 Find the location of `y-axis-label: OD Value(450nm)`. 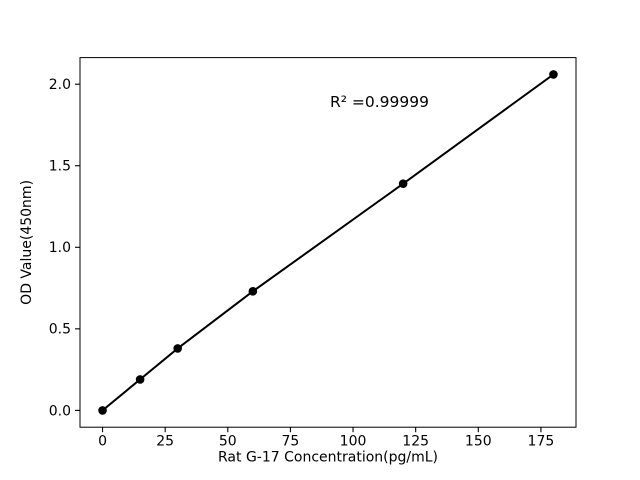

y-axis-label: OD Value(450nm) is located at coordinates (27, 242).